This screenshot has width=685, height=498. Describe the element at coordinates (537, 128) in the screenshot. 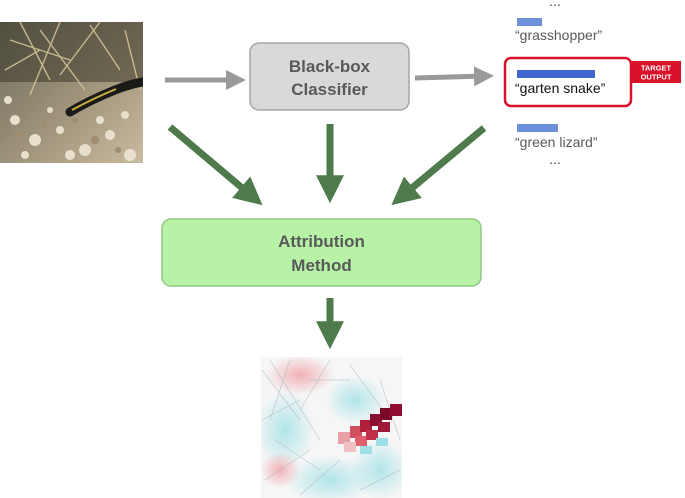

I see `green-lizard-score-bar` at that location.